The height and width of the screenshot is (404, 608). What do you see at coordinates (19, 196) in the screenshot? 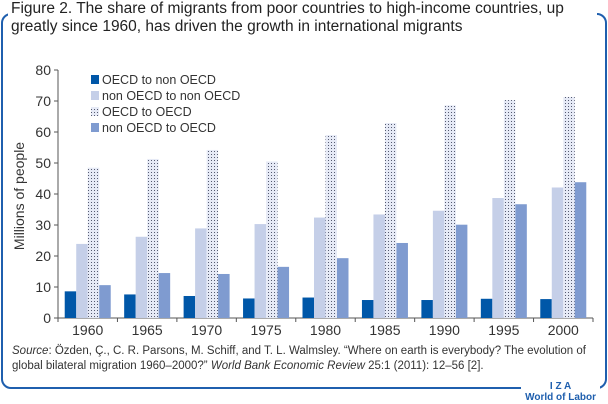
I see `y-axis-label: Millions of people` at bounding box center [19, 196].